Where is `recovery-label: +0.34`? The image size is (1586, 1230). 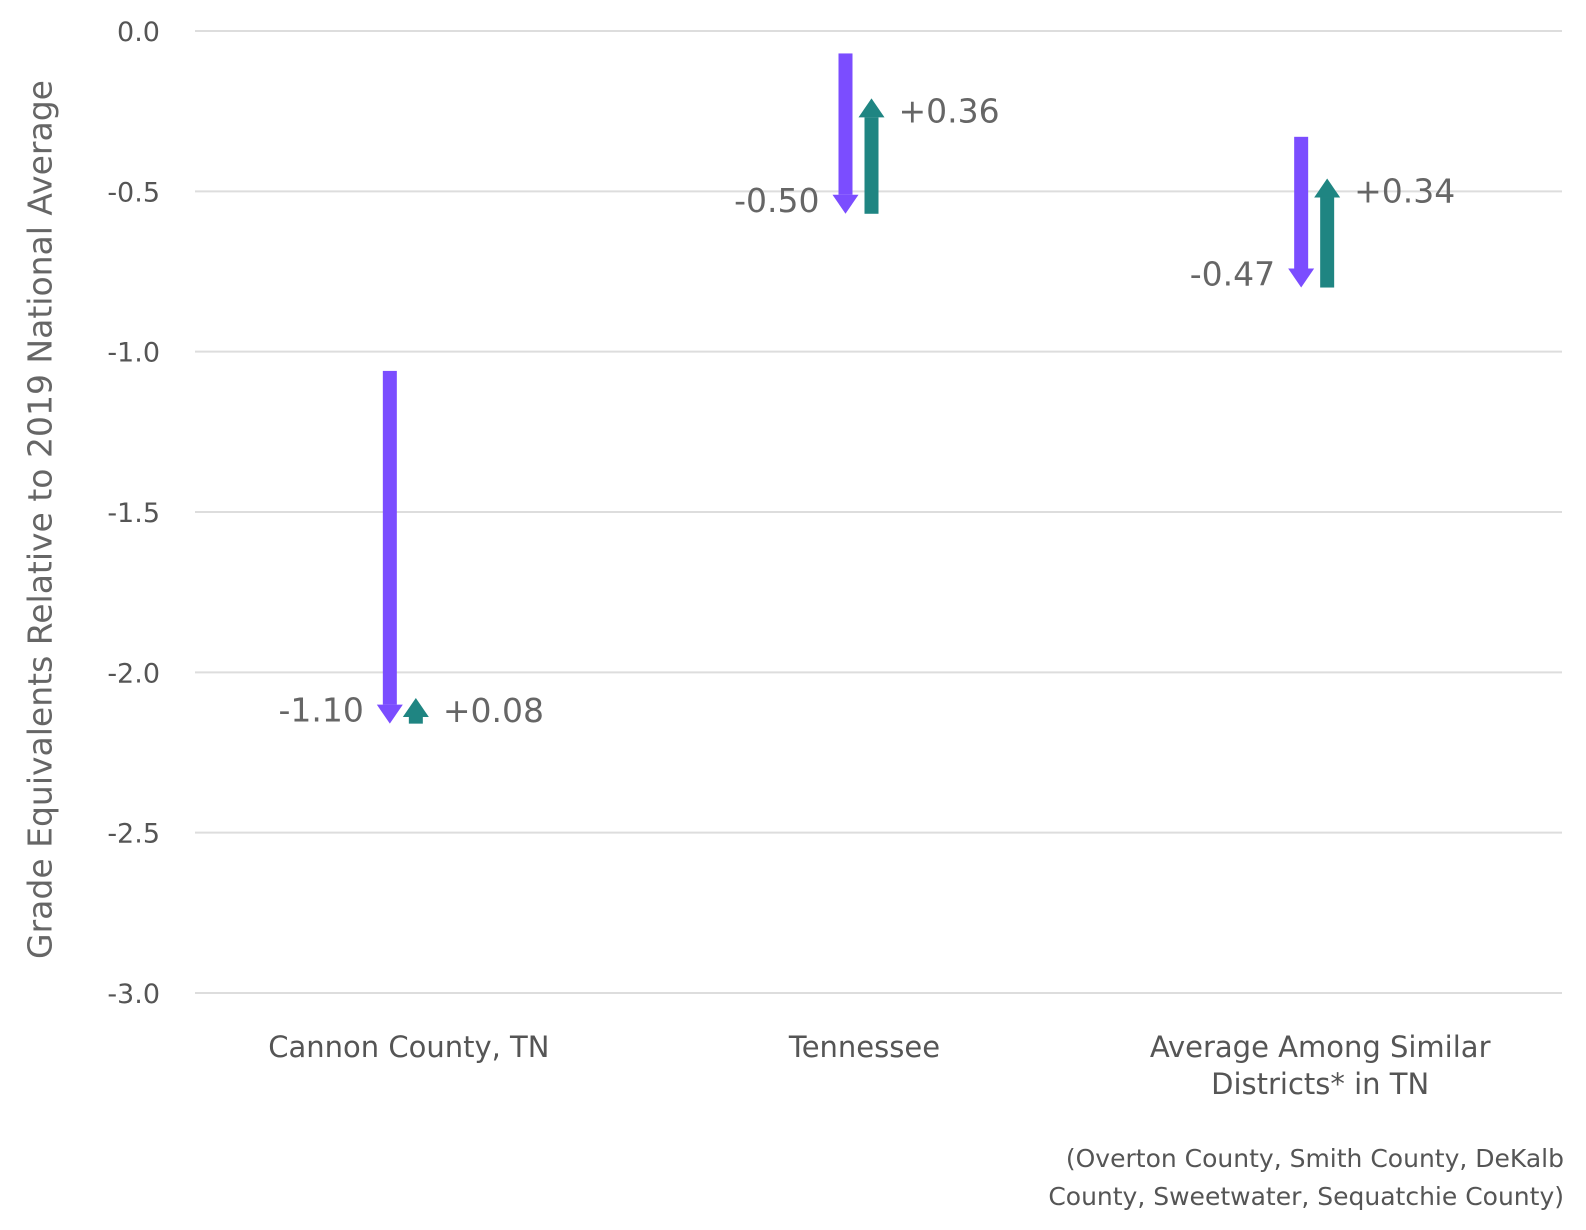 recovery-label: +0.34 is located at coordinates (1404, 191).